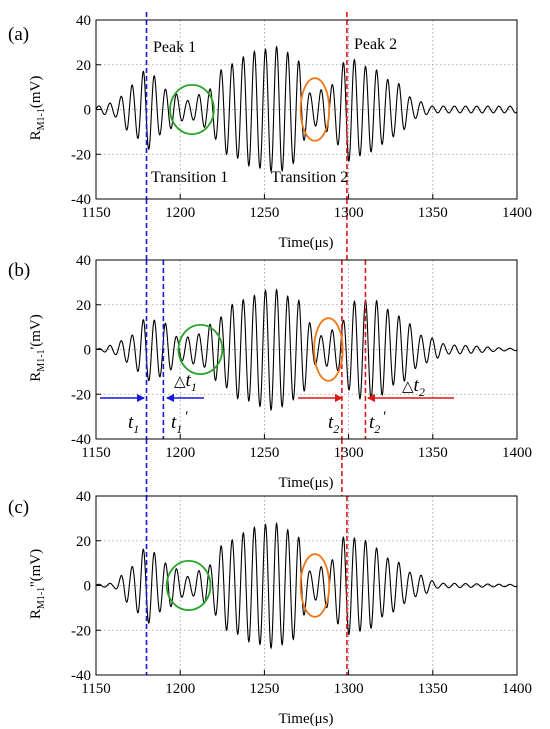 The image size is (550, 729). I want to click on t2-label: t2, so click(333, 424).